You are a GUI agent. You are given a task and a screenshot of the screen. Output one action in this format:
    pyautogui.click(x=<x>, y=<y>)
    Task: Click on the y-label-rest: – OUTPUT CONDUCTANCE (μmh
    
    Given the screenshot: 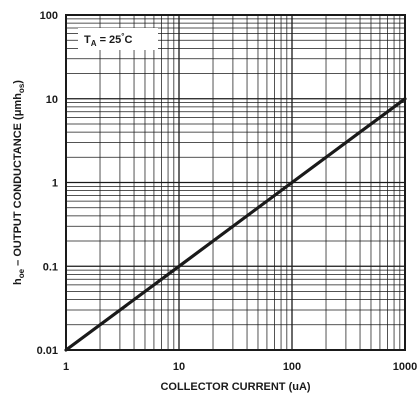 What is the action you would take?
    pyautogui.click(x=18, y=181)
    